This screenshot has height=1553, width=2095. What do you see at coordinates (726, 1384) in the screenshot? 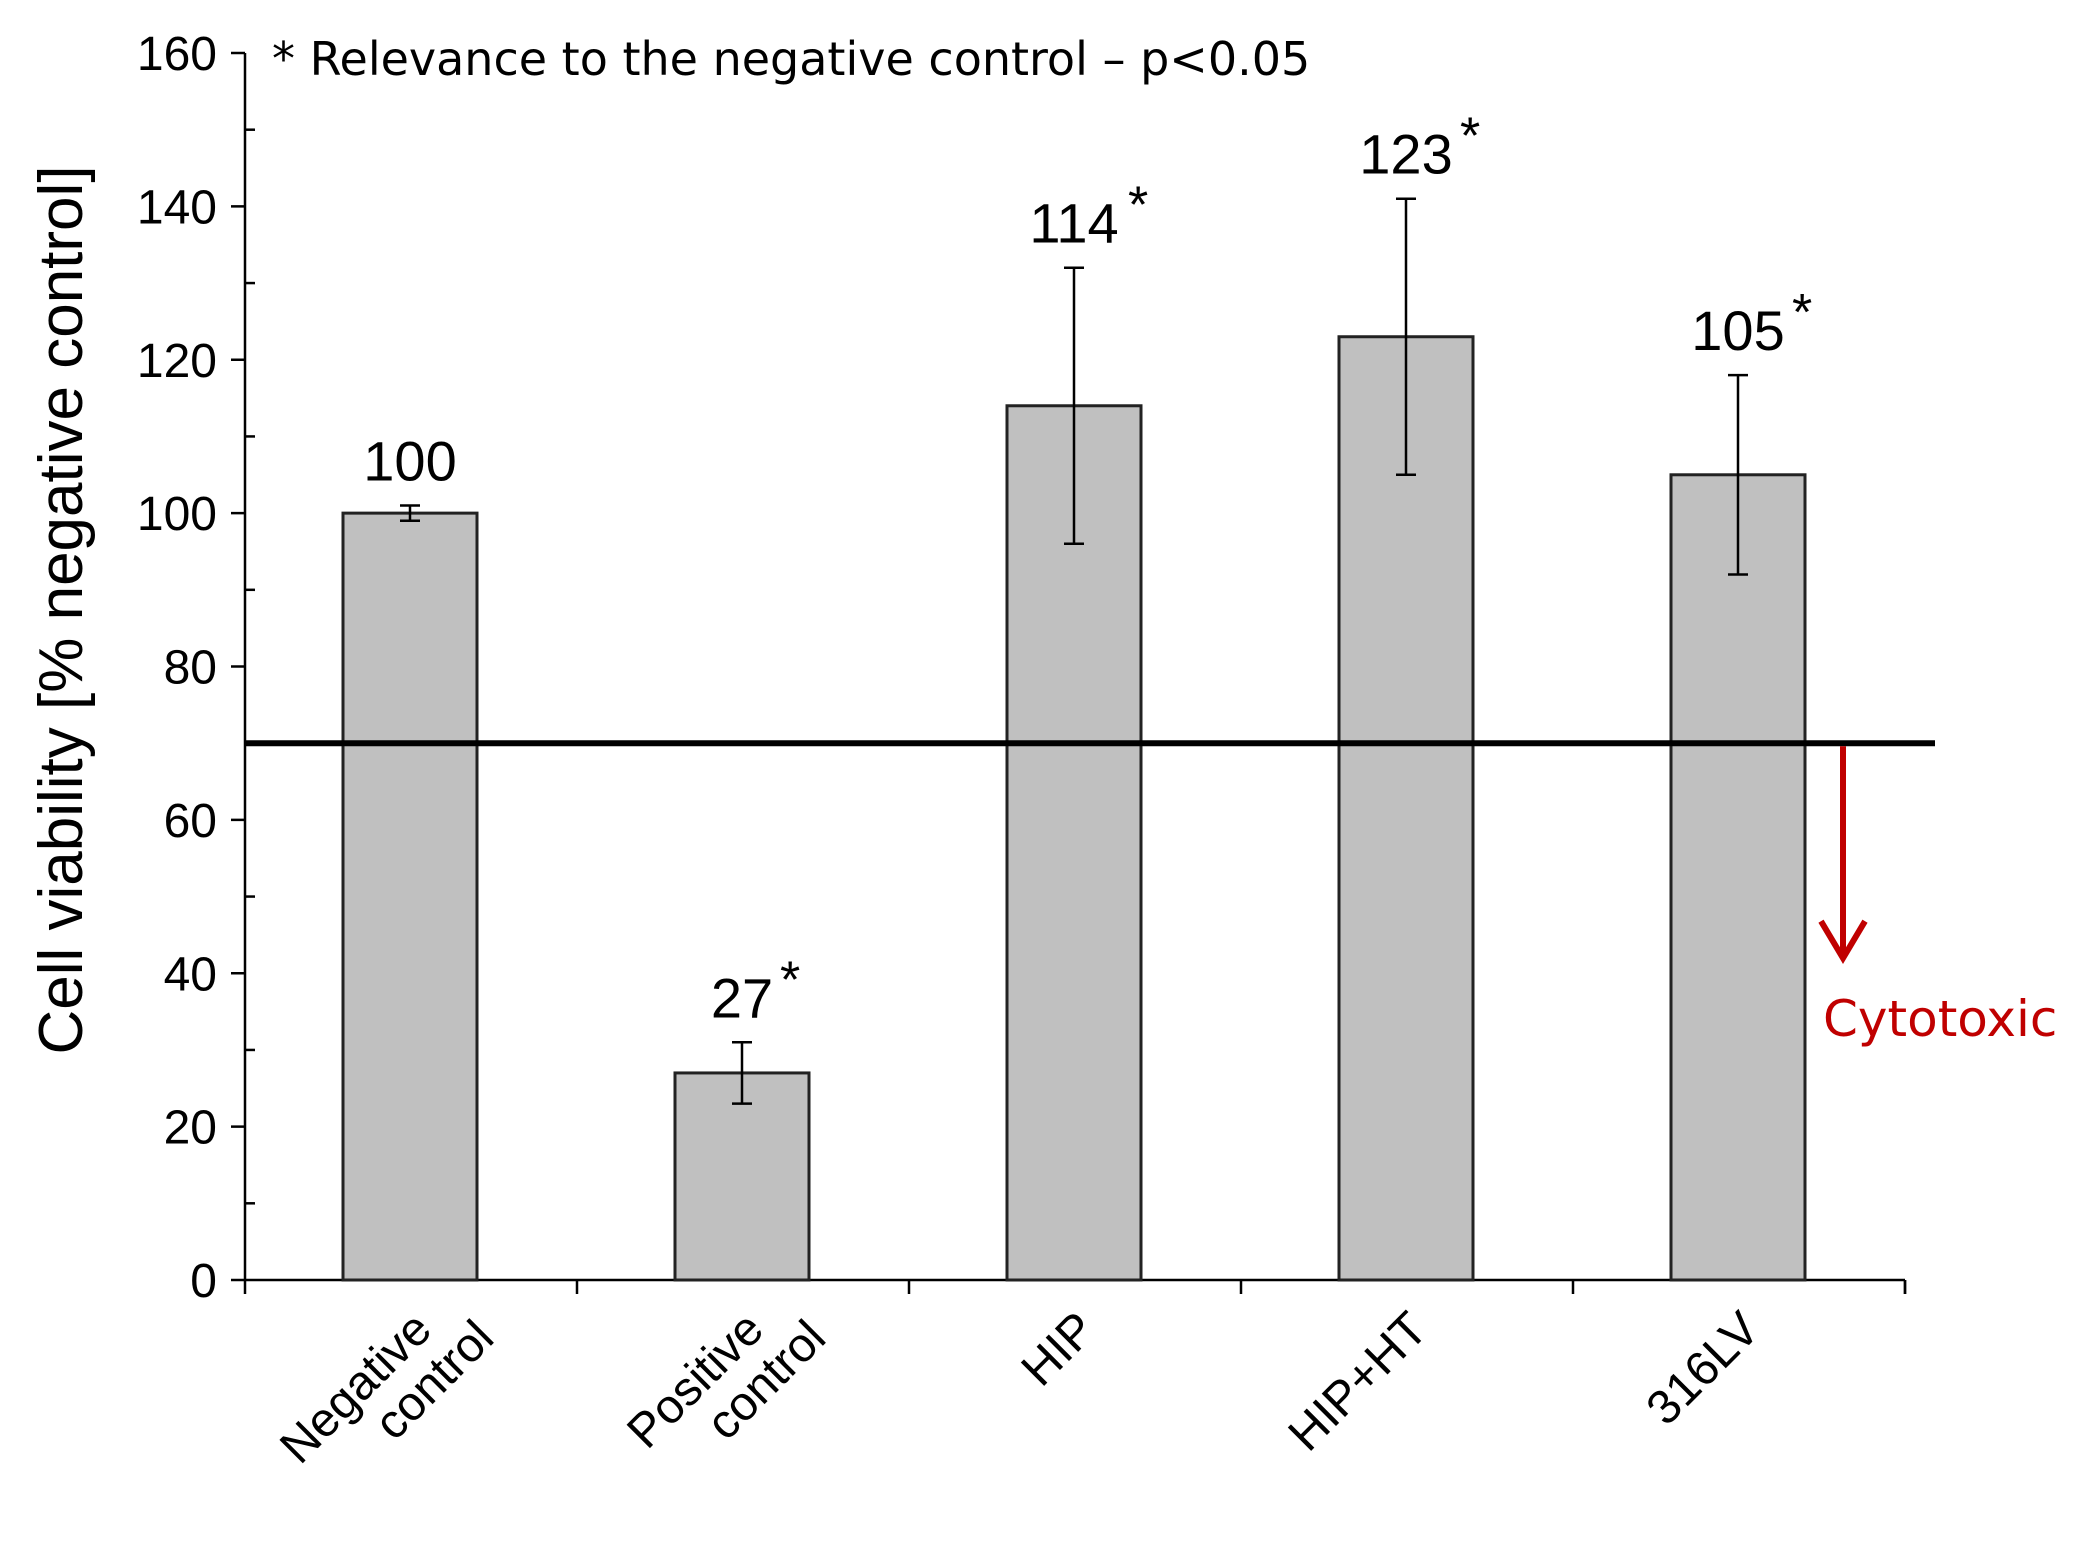
I see `x-category-label: Positivecontrol` at bounding box center [726, 1384].